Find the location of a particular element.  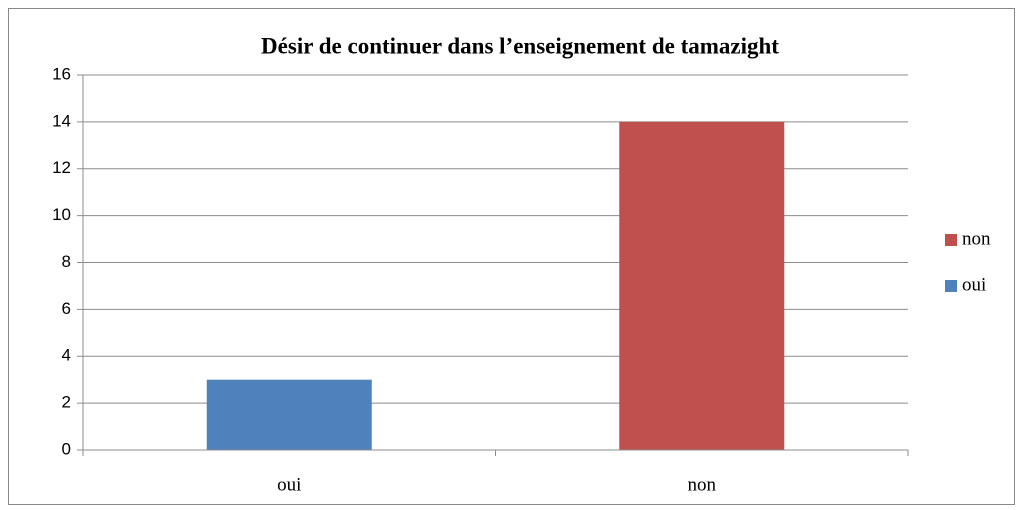

y-tick-label: 10 is located at coordinates (61, 214).